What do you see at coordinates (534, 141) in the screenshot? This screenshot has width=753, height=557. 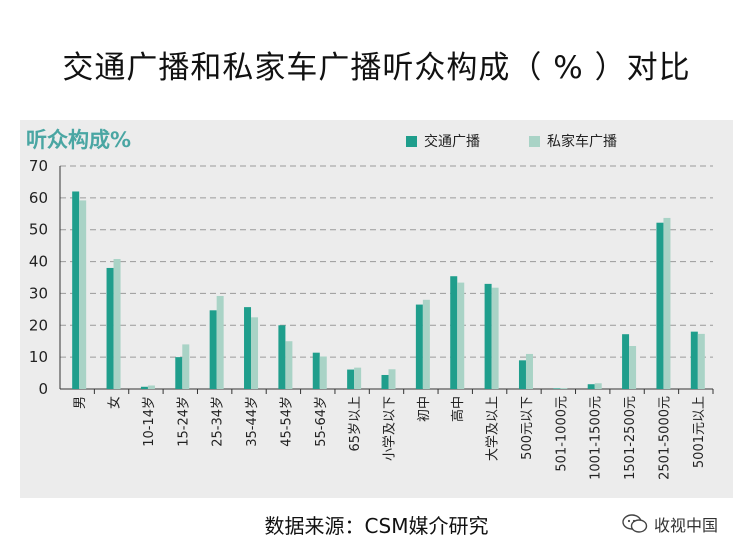 I see `legend-swatch-series2` at bounding box center [534, 141].